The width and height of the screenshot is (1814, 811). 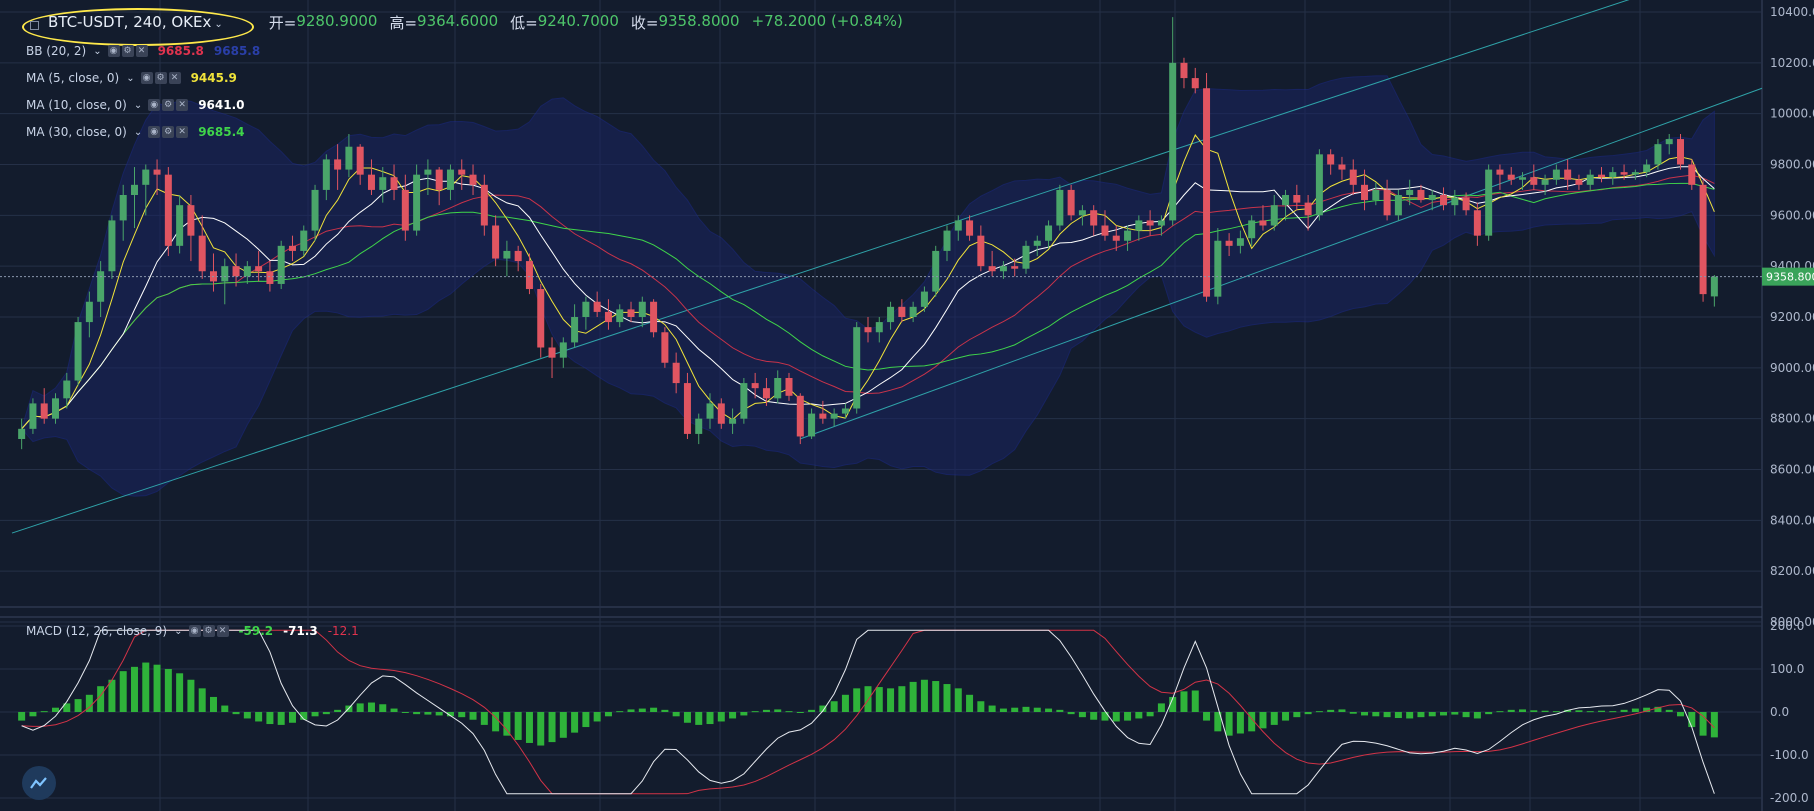 What do you see at coordinates (1792, 622) in the screenshot?
I see `price-tick-label: 8000.00` at bounding box center [1792, 622].